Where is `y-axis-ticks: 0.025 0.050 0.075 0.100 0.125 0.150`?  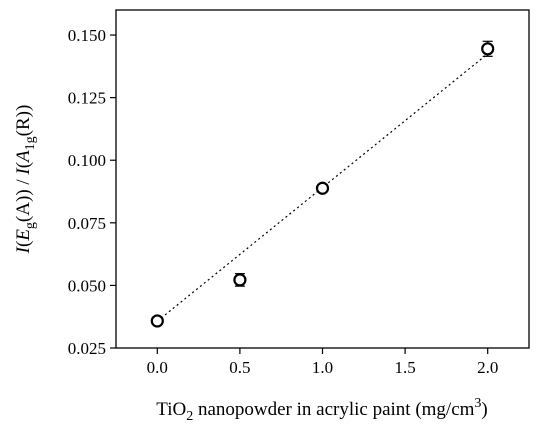 y-axis-ticks: 0.025 0.050 0.075 0.100 0.125 0.150 is located at coordinates (92, 192).